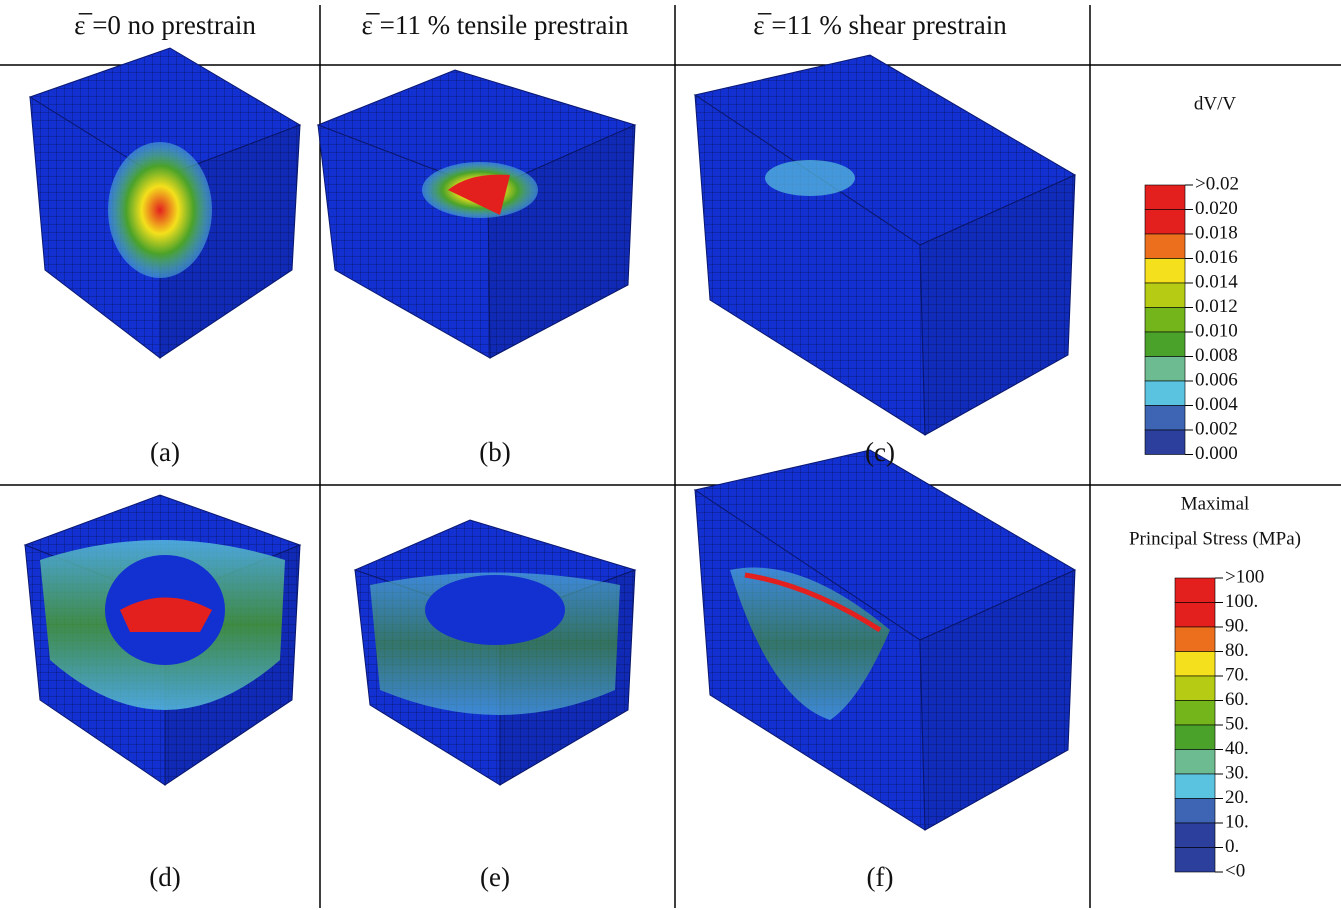  Describe the element at coordinates (1216, 379) in the screenshot. I see `legend-label: 0.006` at that location.